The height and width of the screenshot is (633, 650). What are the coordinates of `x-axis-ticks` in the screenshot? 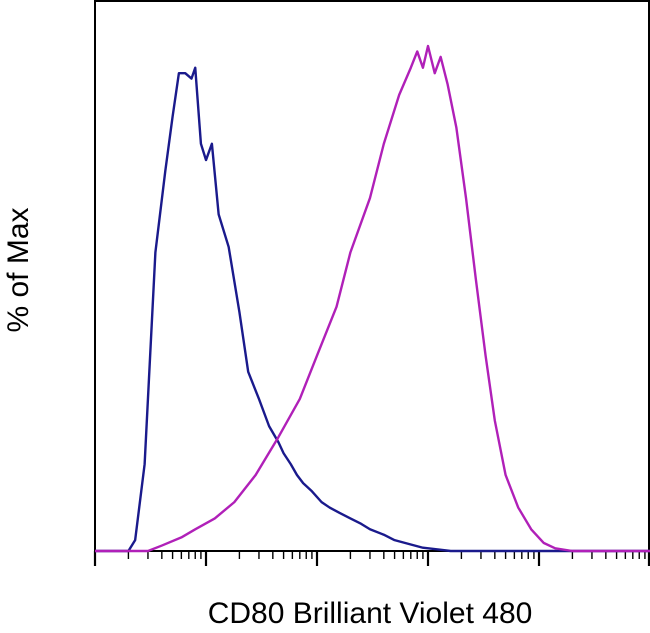 It's located at (371, 558).